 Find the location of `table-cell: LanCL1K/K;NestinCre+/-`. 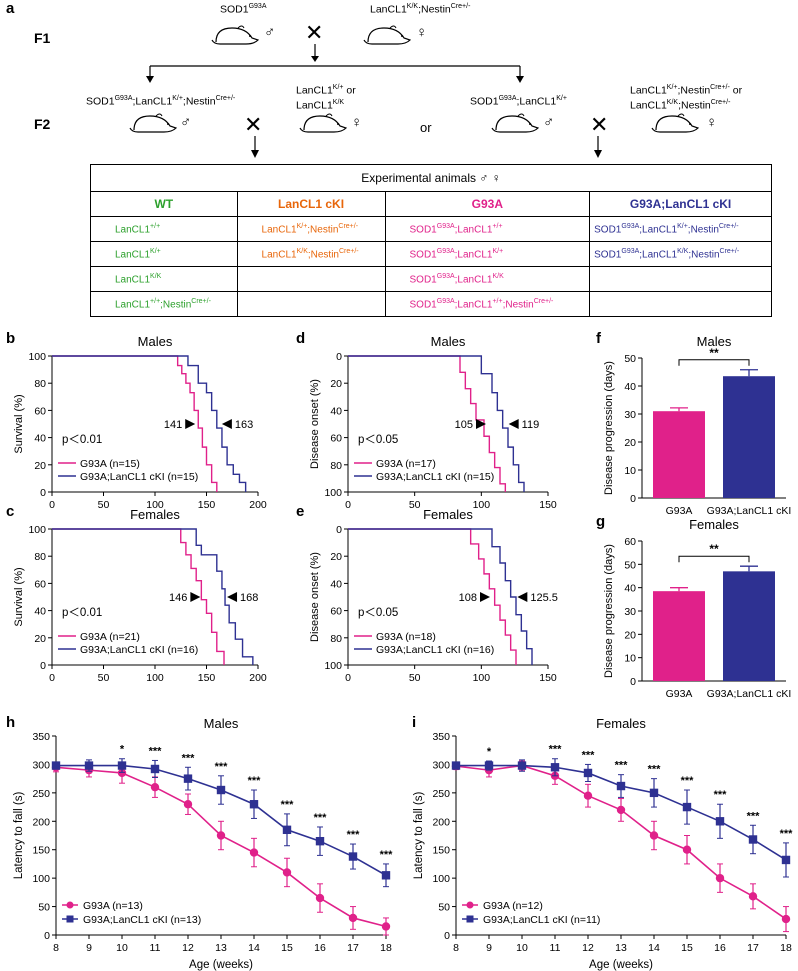

table-cell: LanCL1K/K;NestinCre+/- is located at coordinates (311, 254).